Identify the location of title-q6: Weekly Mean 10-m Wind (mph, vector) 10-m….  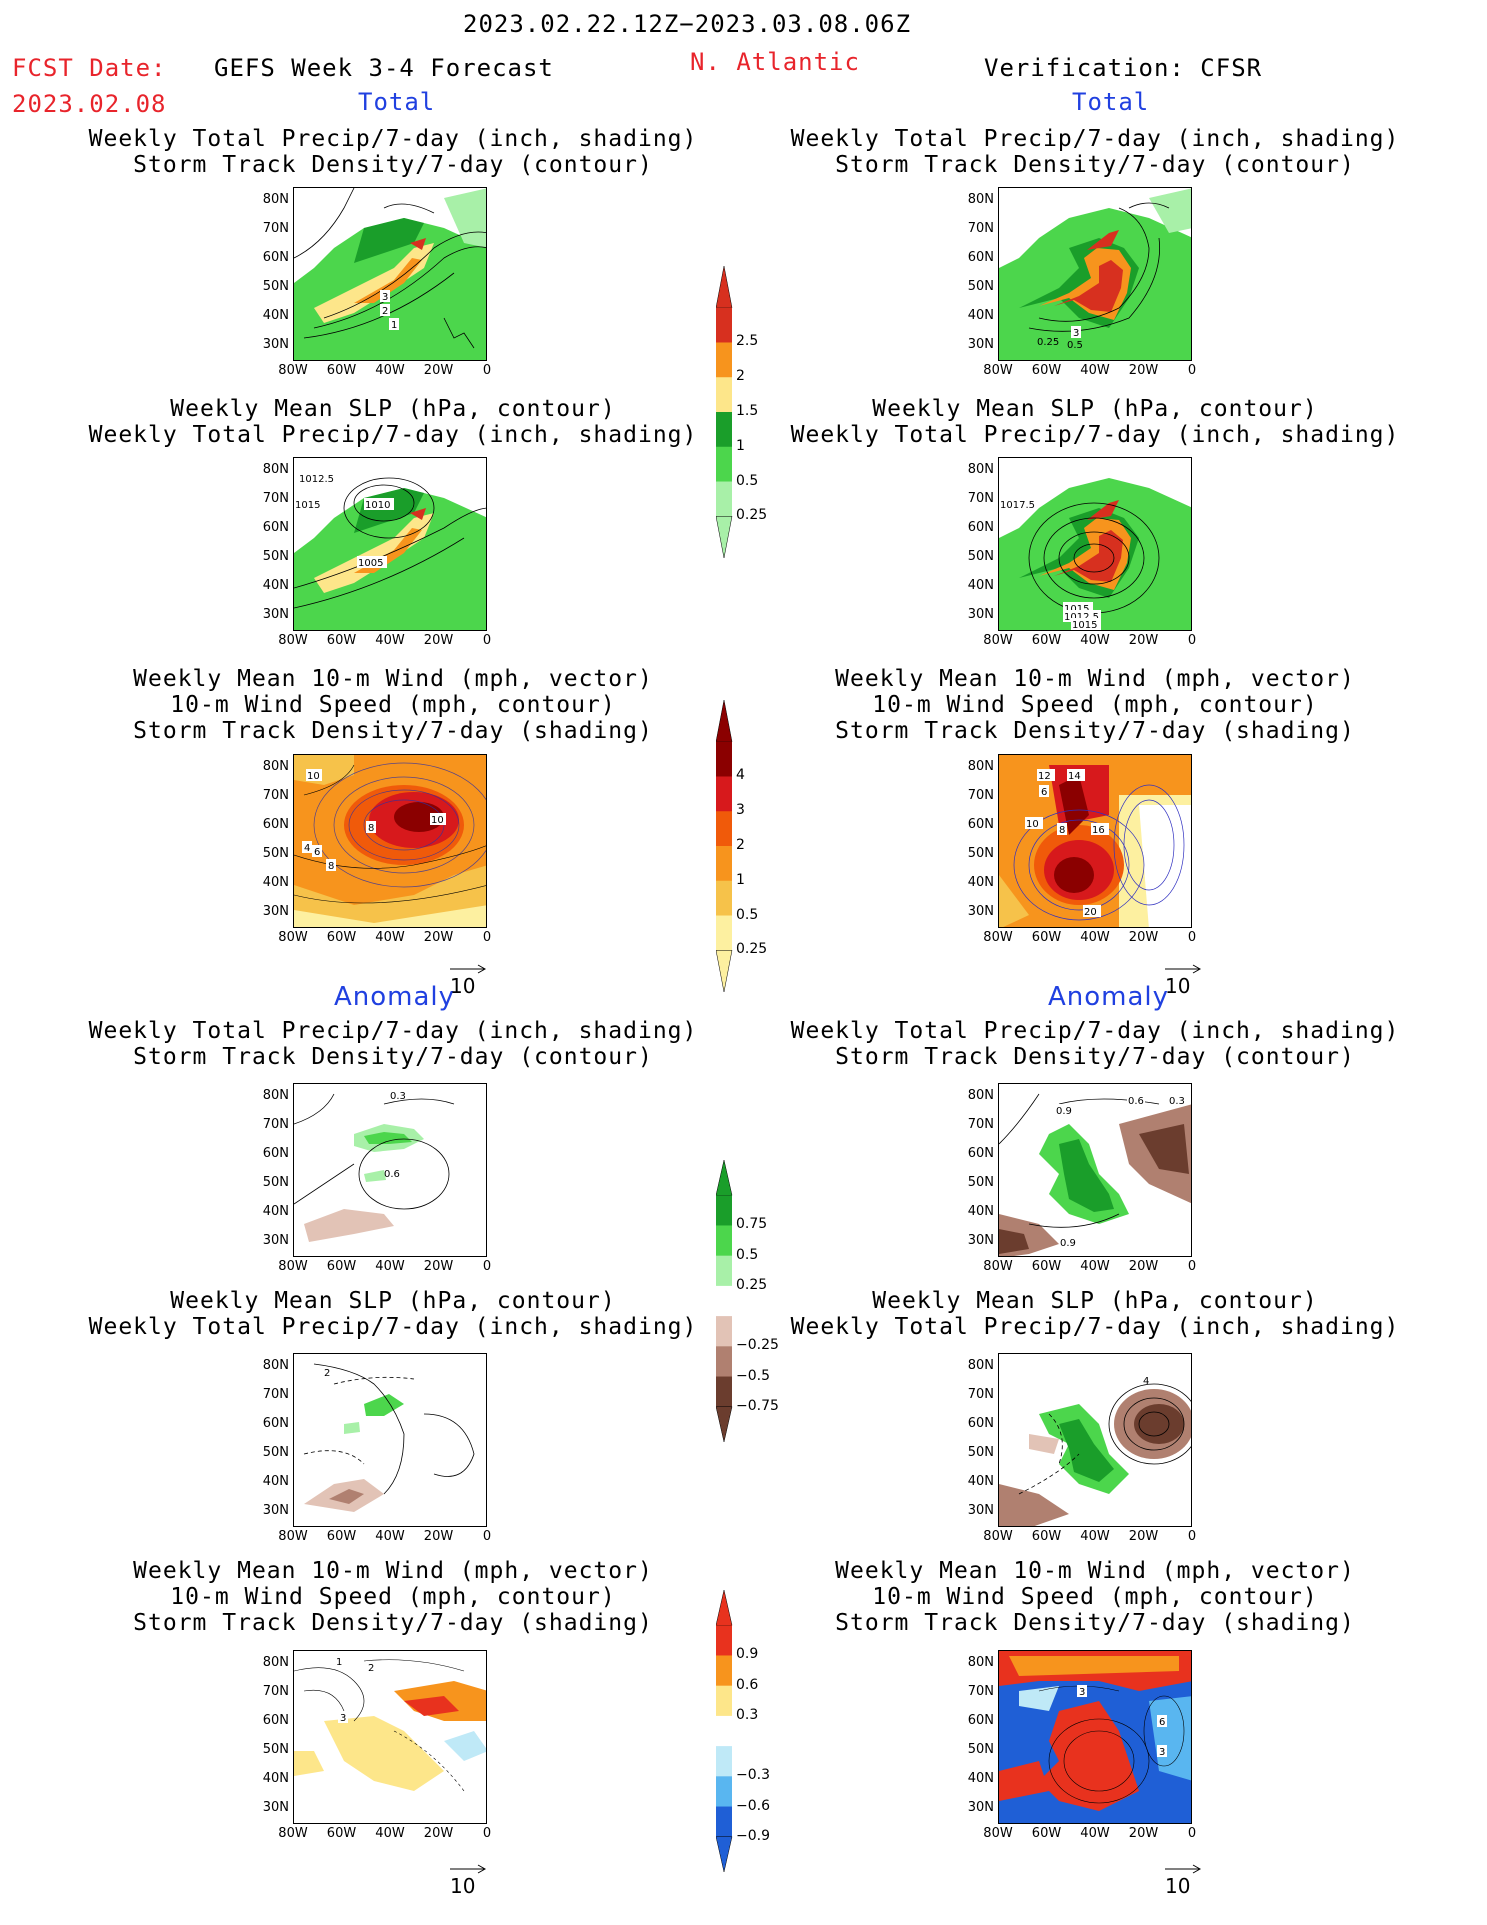
(1095, 1597).